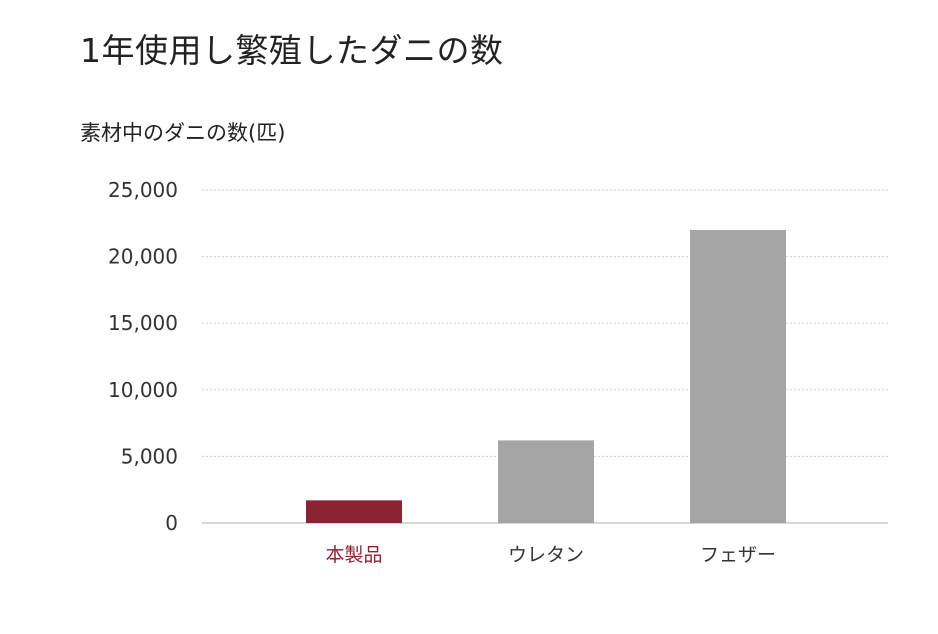 This screenshot has height=634, width=938. I want to click on y-tick-label: 15,000, so click(143, 323).